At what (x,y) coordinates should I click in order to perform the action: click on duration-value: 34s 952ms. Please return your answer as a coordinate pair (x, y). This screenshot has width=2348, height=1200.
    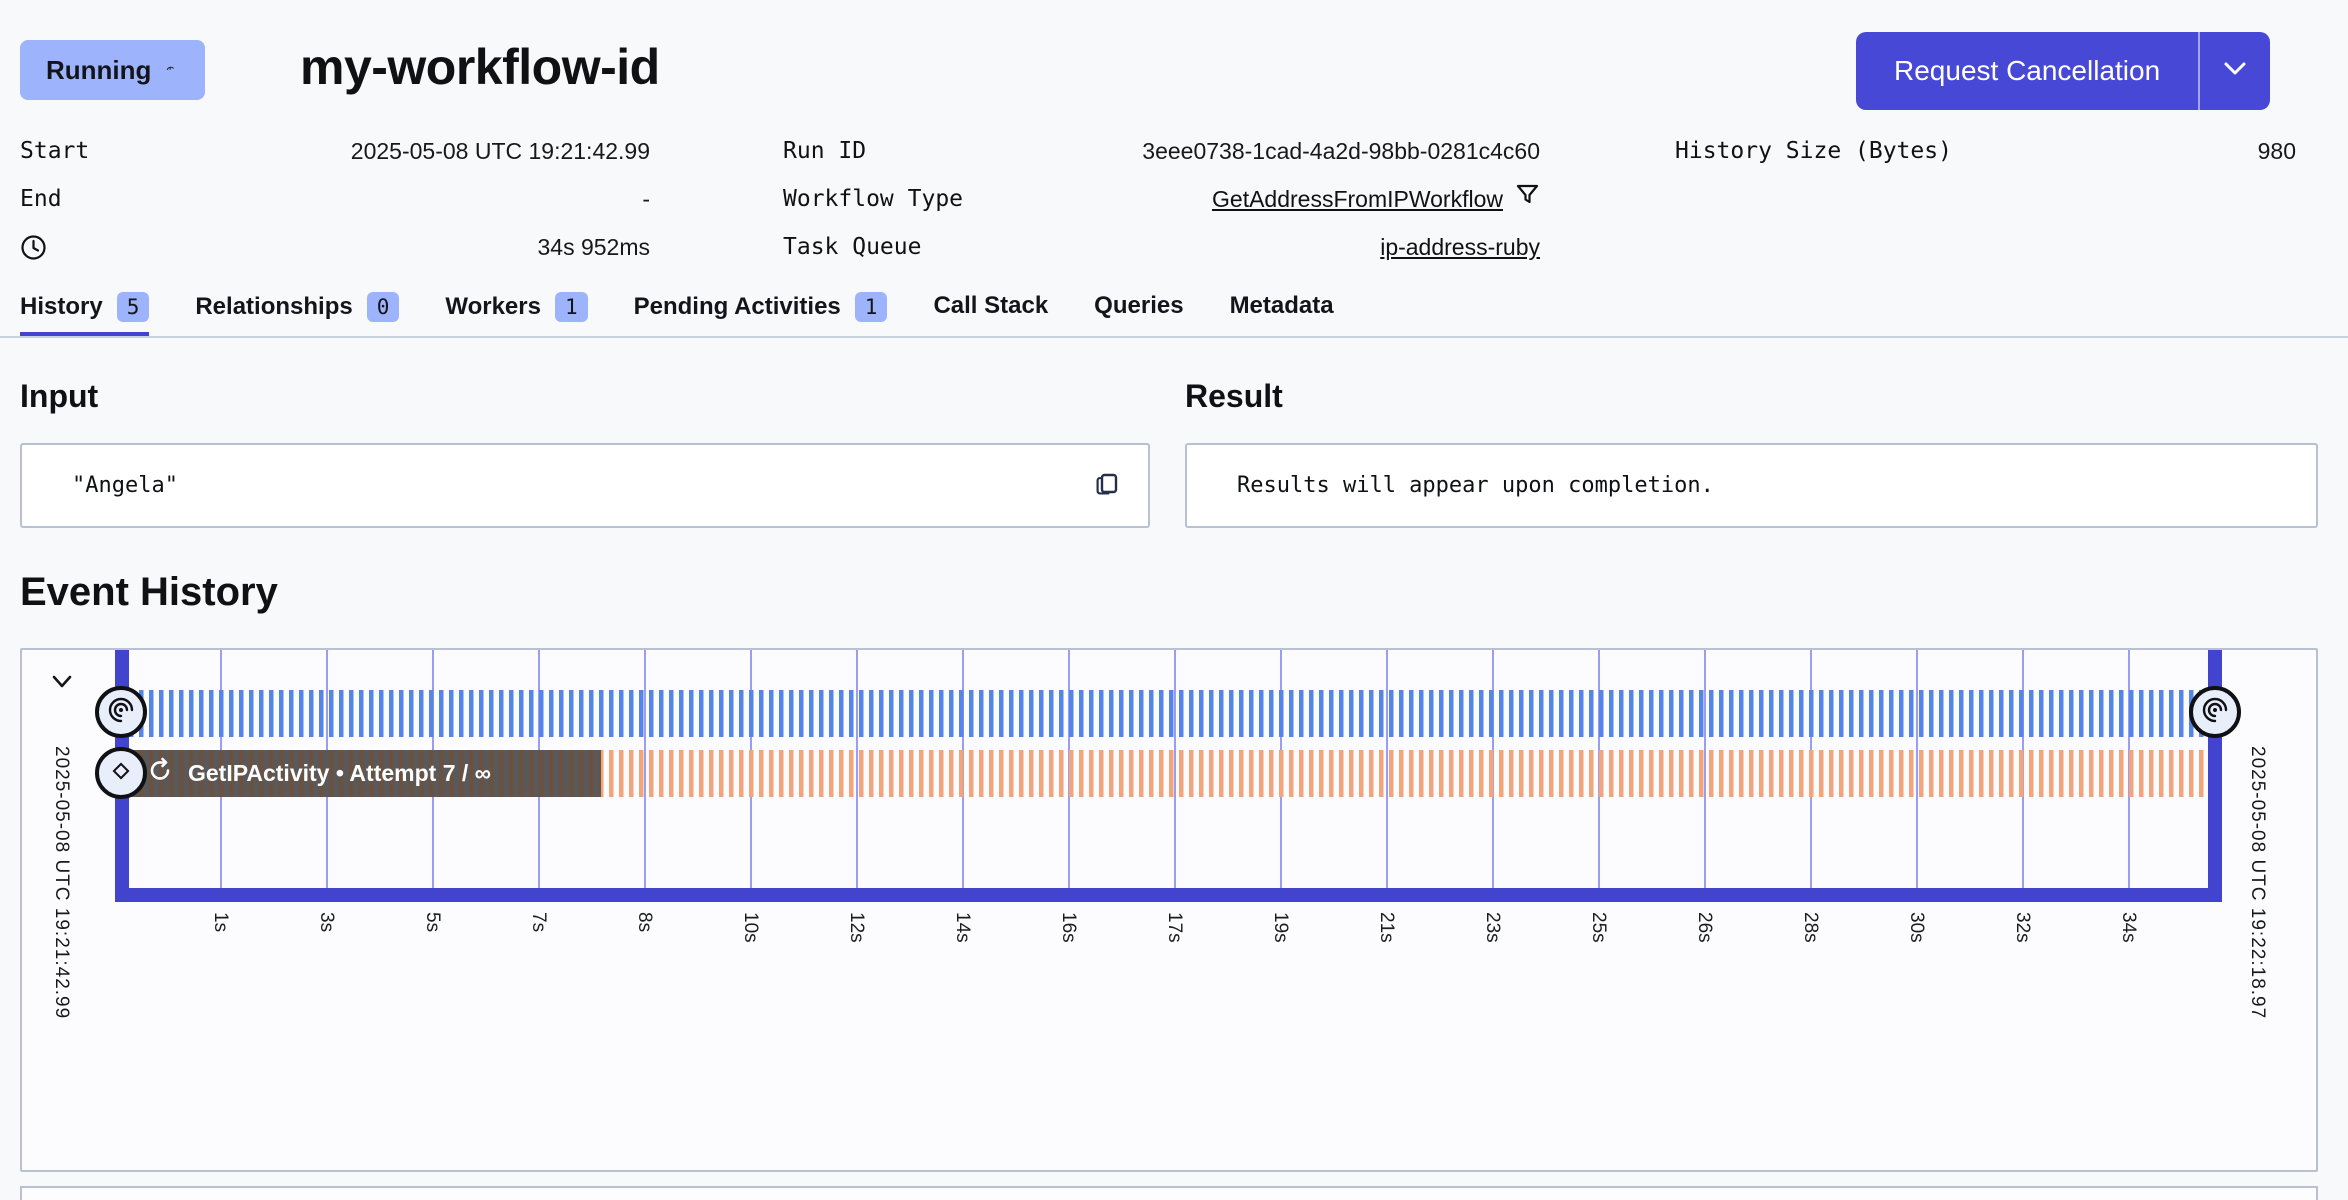
    Looking at the image, I should click on (593, 247).